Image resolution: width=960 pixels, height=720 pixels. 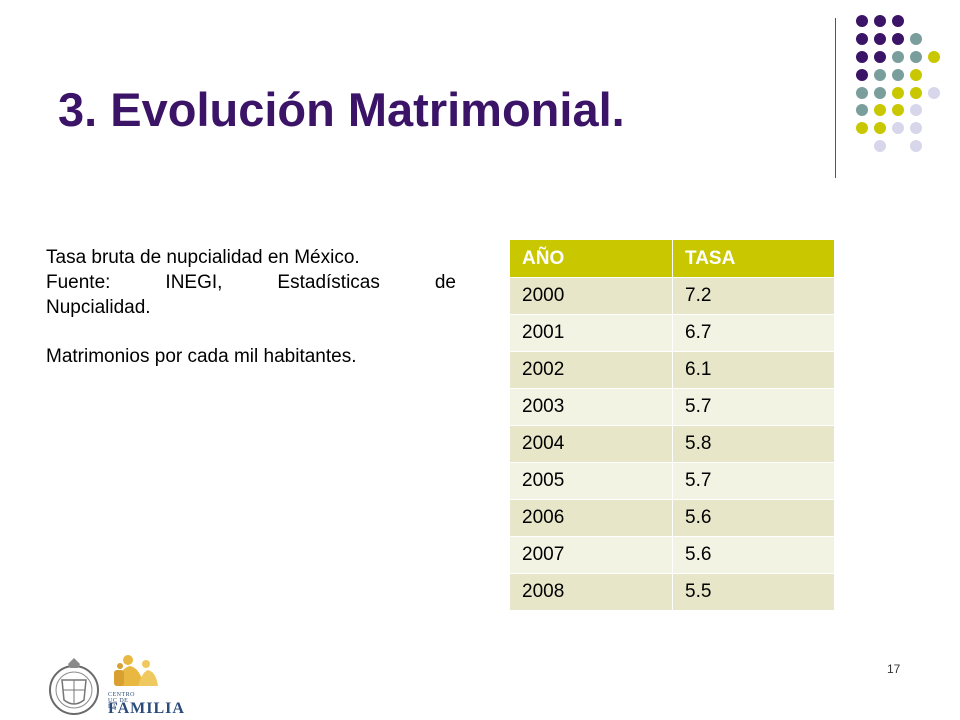 What do you see at coordinates (753, 296) in the screenshot?
I see `rate-cell: 7.2` at bounding box center [753, 296].